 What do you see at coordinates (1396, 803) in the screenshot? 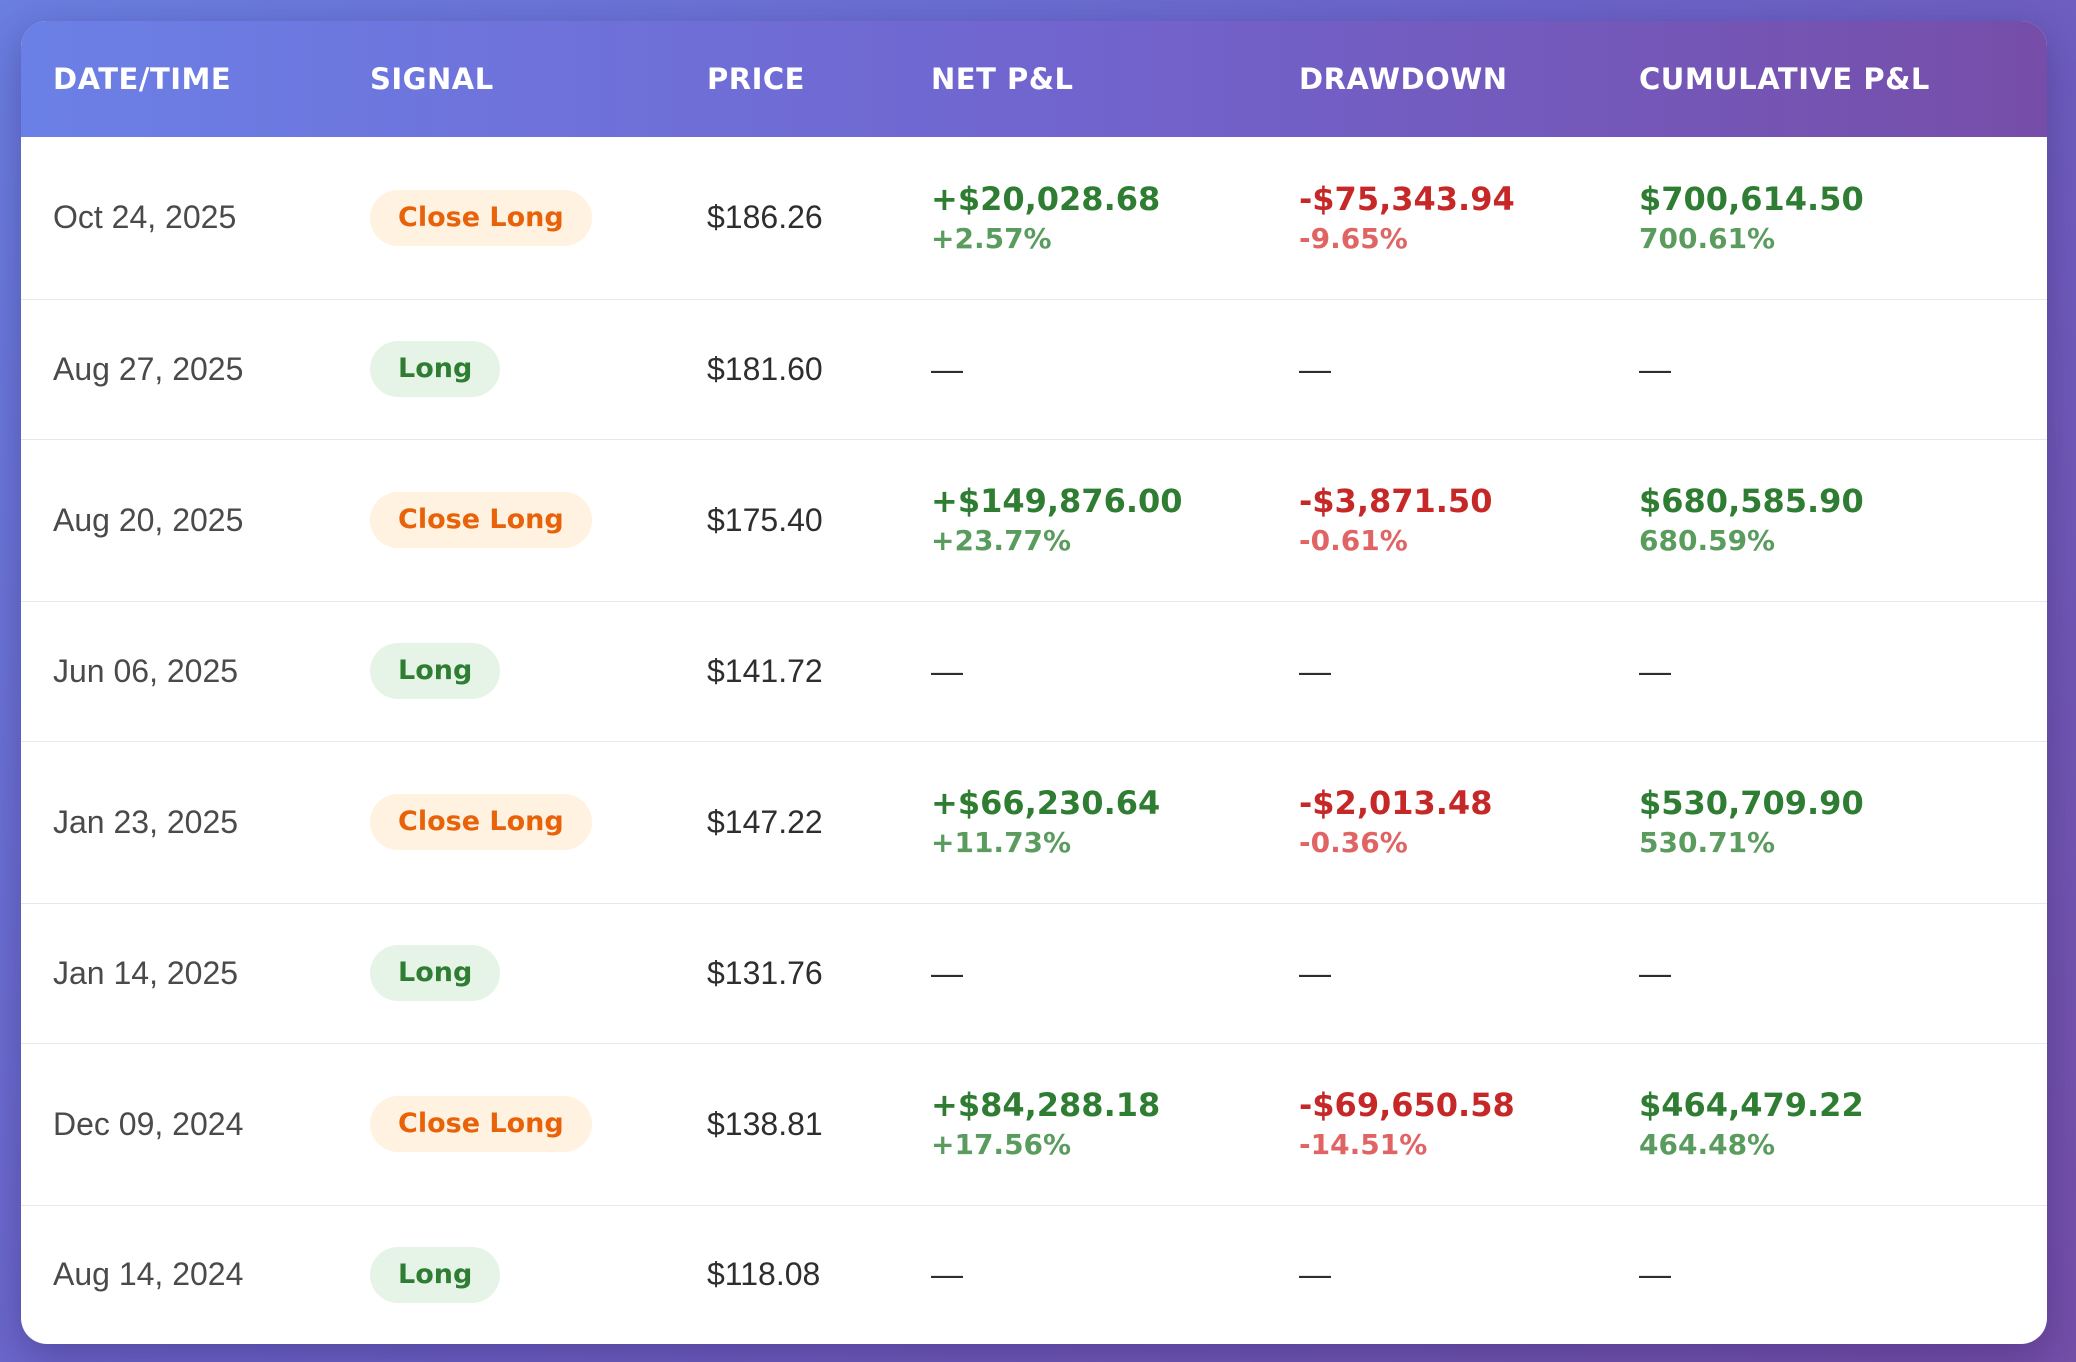
I see `drawdown-value: -$2,013.48` at bounding box center [1396, 803].